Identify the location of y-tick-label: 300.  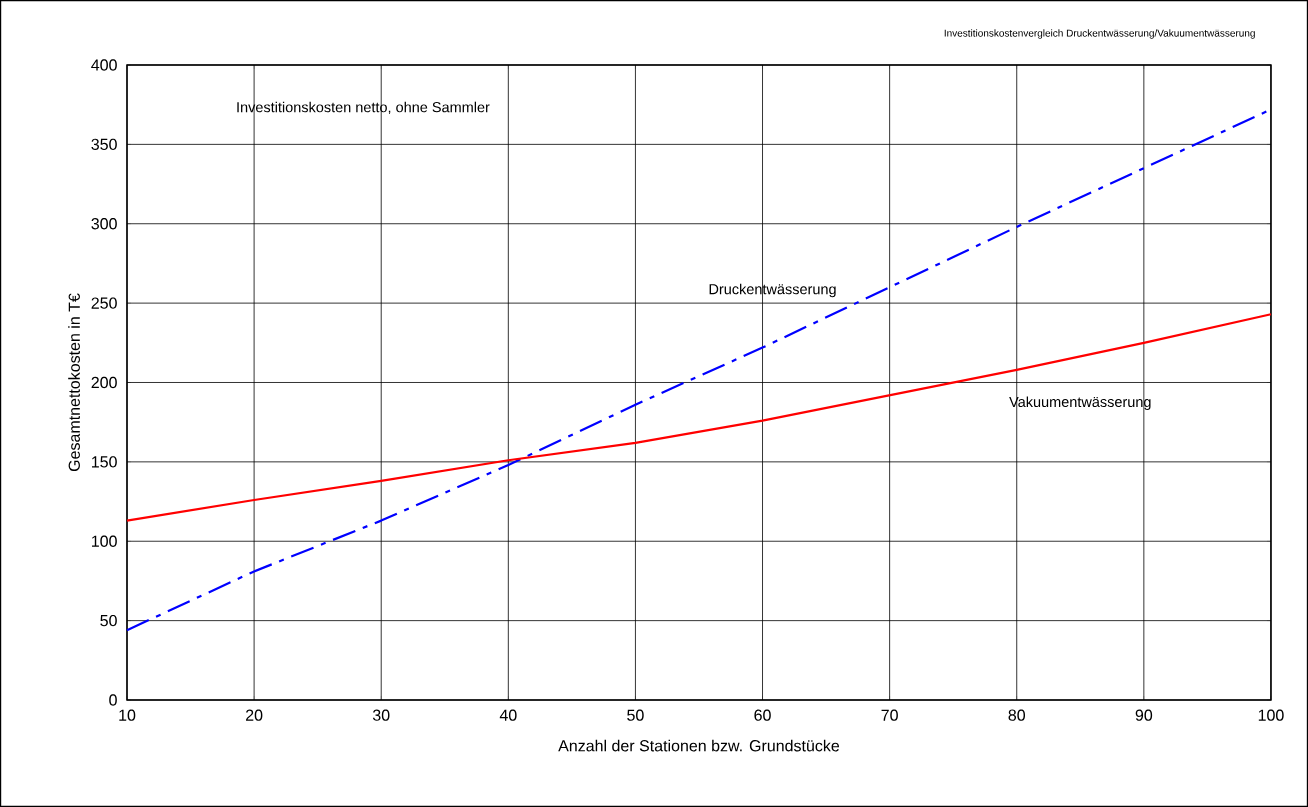
(104, 224).